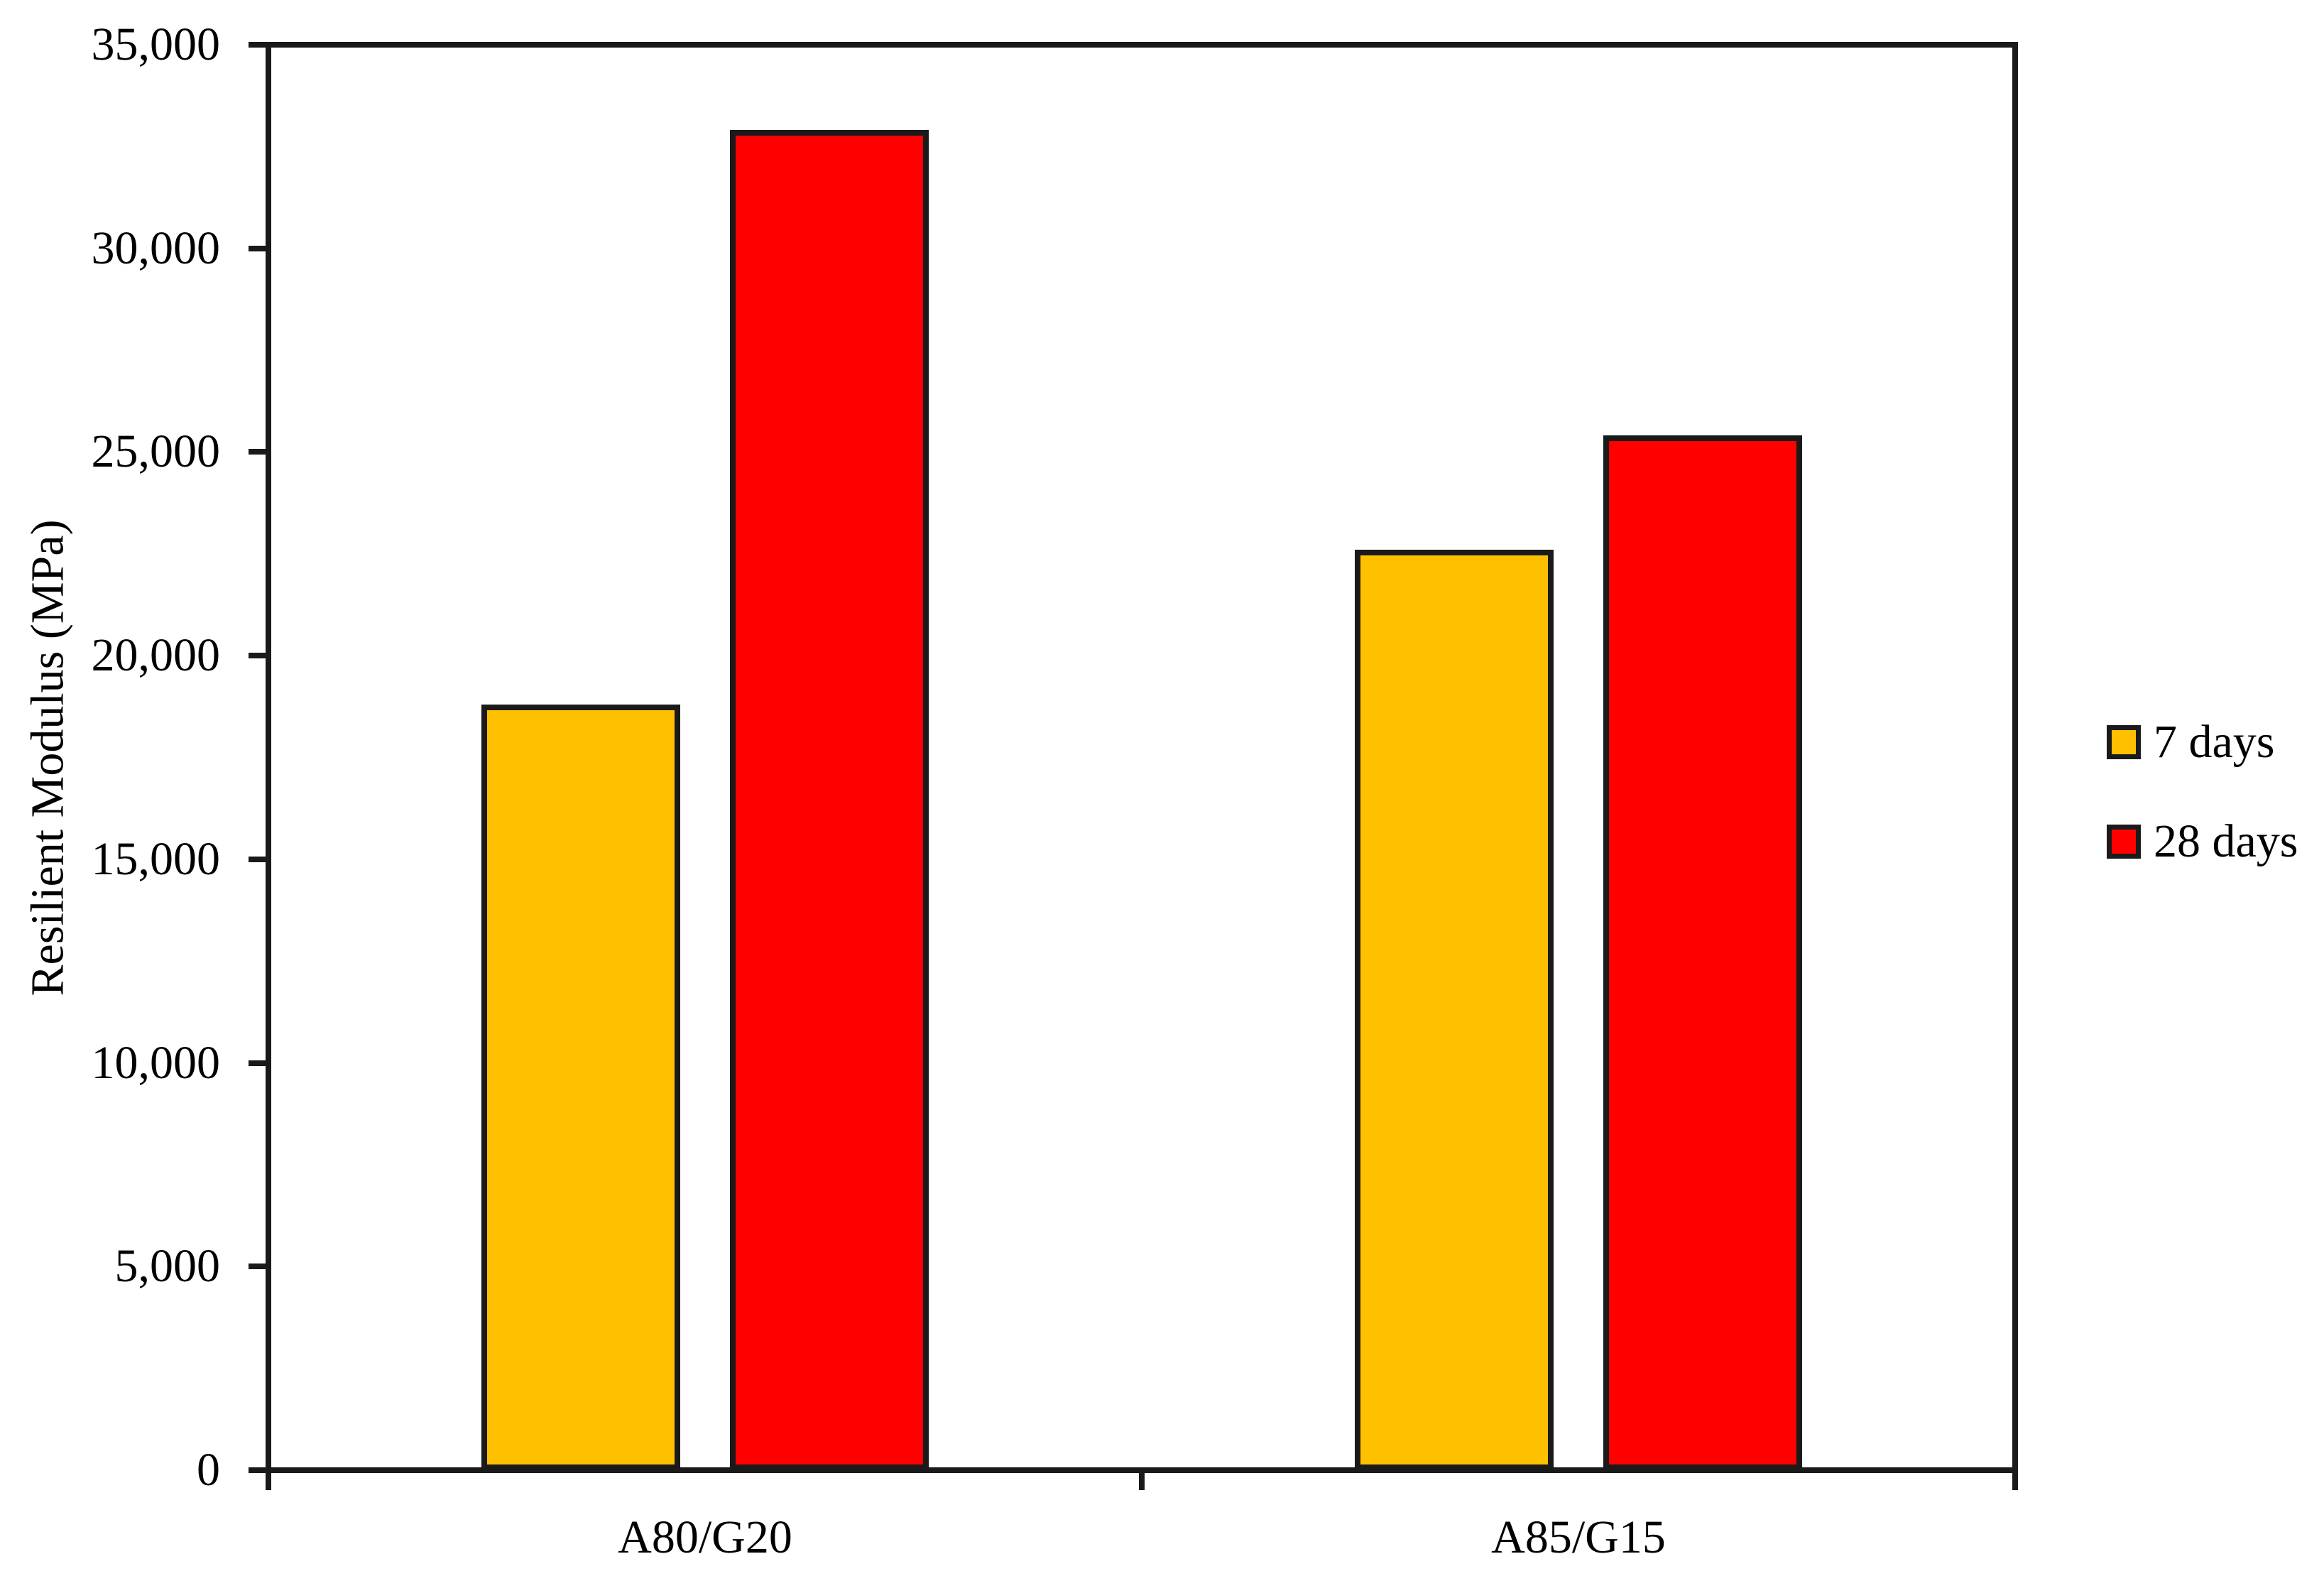  I want to click on legend-item-7-days: 7 days, so click(2202, 742).